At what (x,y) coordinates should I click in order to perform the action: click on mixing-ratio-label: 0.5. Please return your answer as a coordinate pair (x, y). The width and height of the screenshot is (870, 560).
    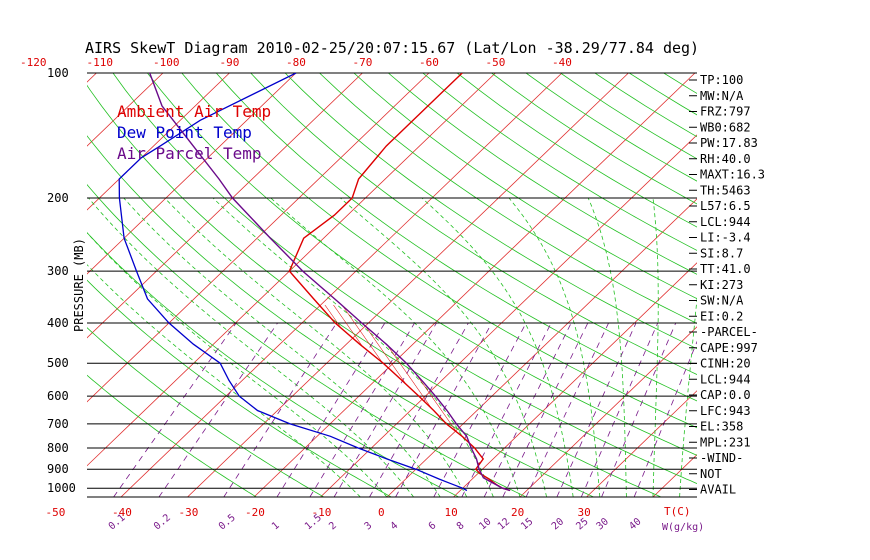
    Looking at the image, I should click on (227, 522).